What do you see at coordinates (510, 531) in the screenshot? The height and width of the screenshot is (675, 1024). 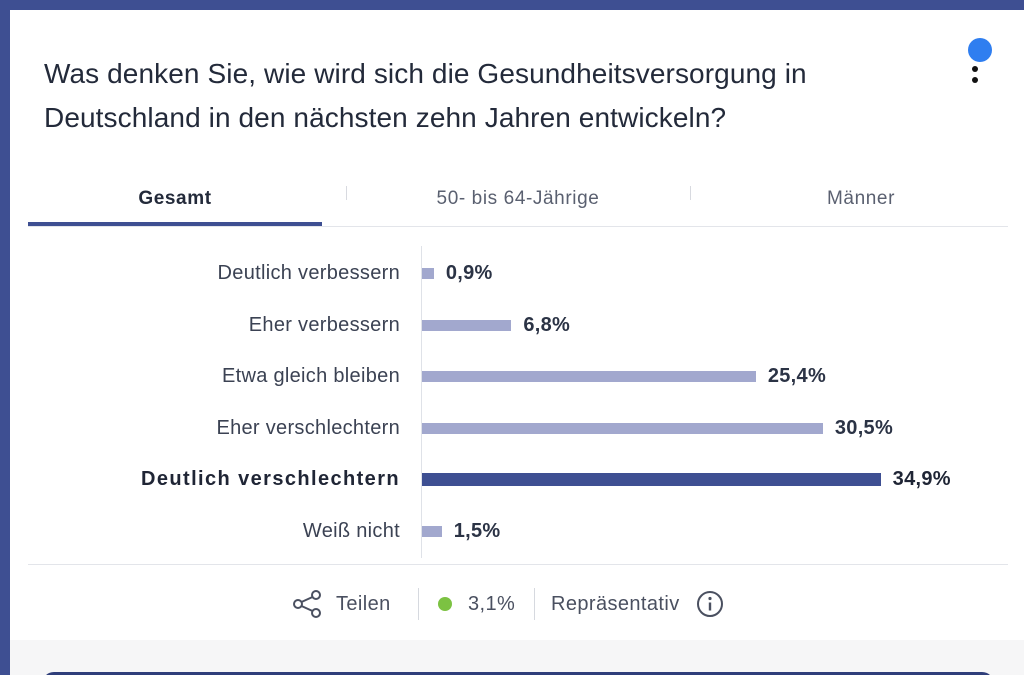 I see `result-row: Weiß nicht 1,5%` at bounding box center [510, 531].